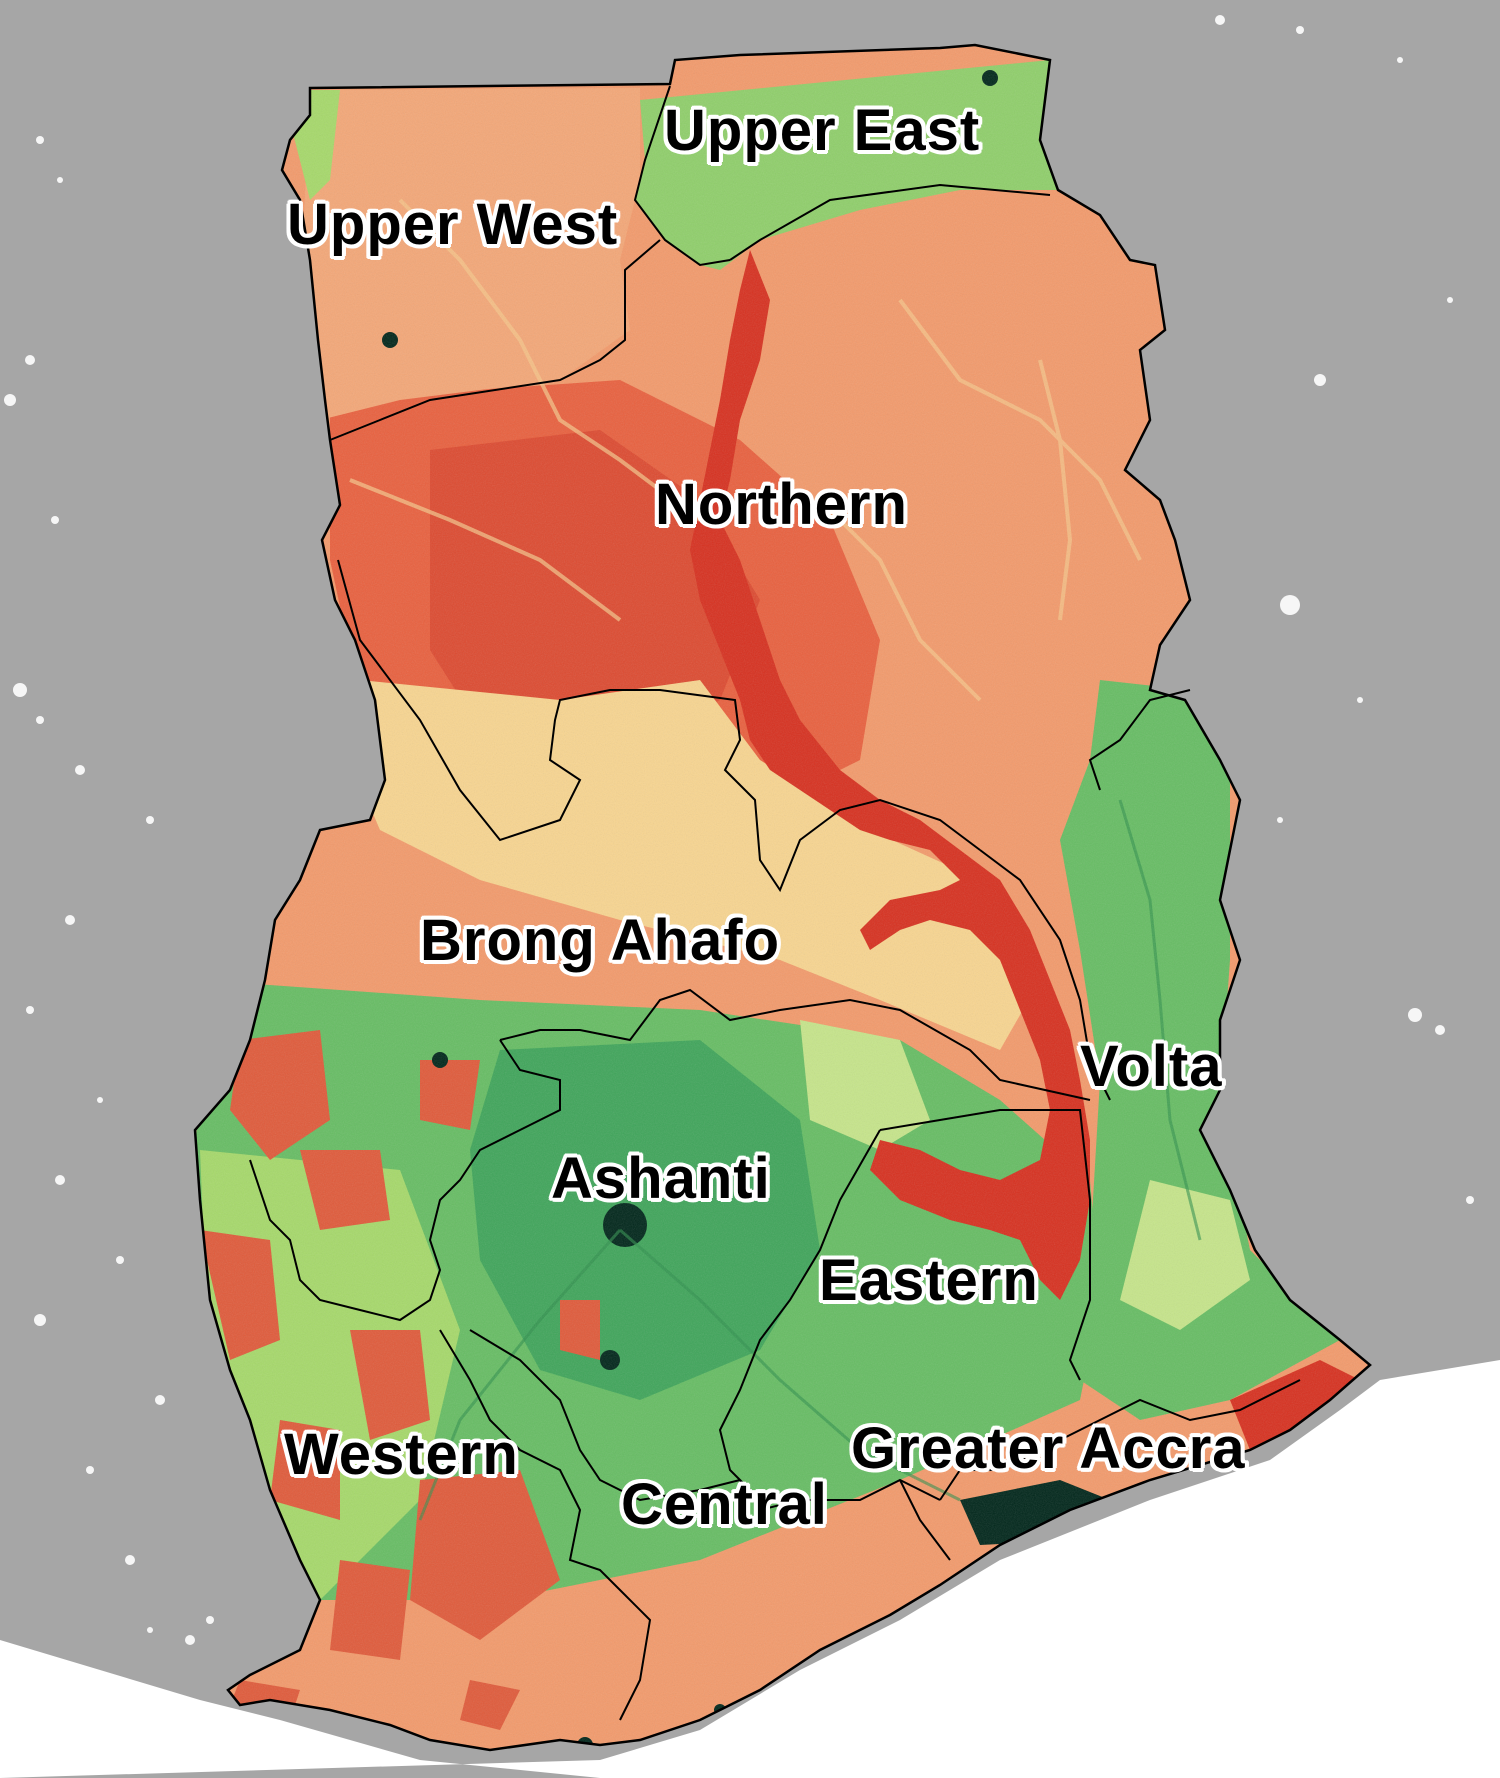 The width and height of the screenshot is (1500, 1778). I want to click on border-ashanti-eastern, so click(799, 1315).